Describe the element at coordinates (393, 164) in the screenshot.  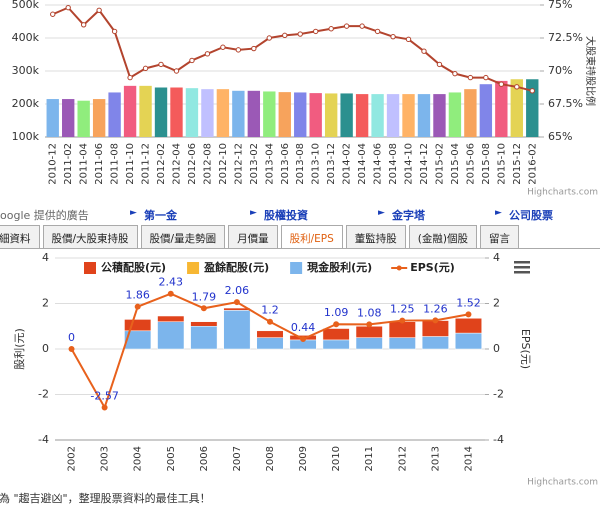
I see `x-tick-label: 2014-08` at that location.